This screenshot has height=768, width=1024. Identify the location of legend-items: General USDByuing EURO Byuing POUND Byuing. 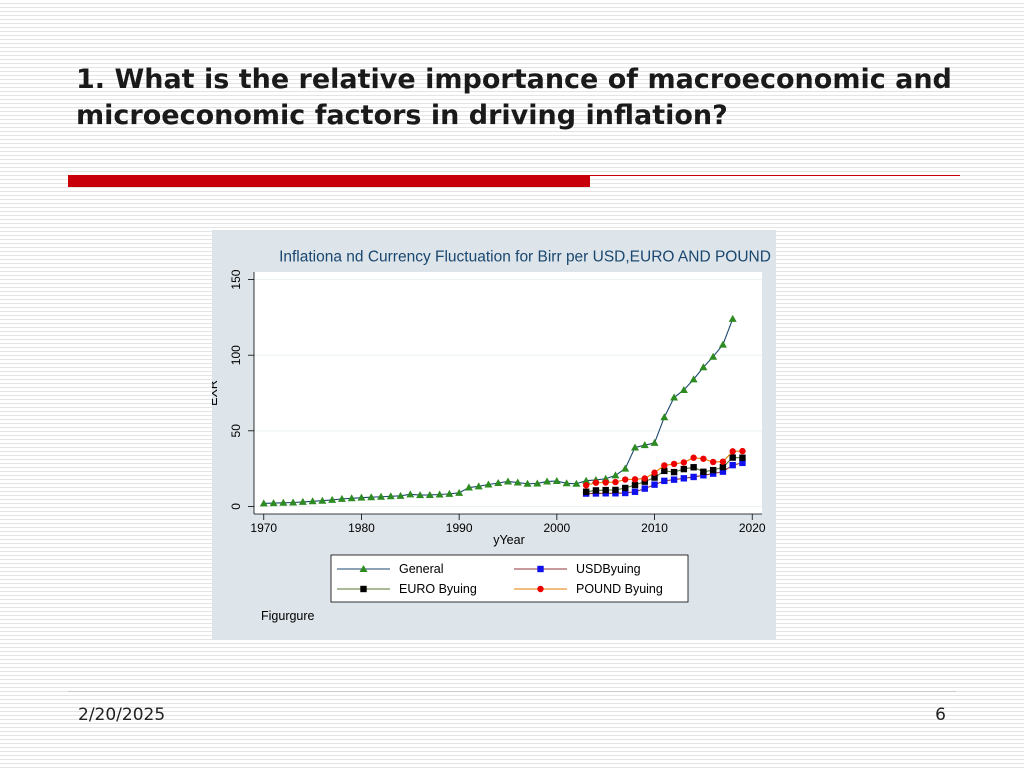
(500, 579).